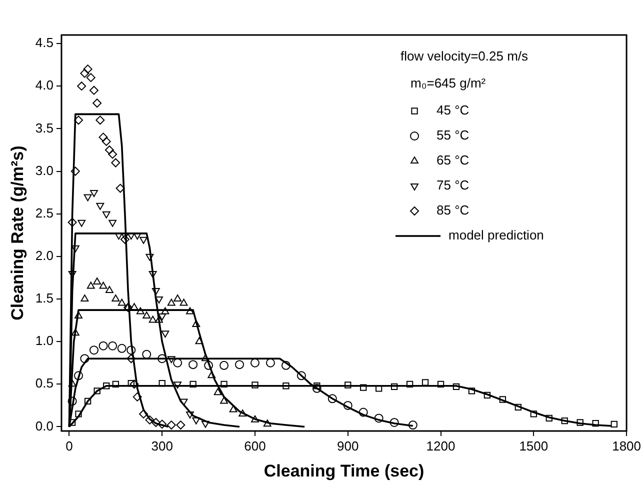 Image resolution: width=644 pixels, height=490 pixels. Describe the element at coordinates (453, 135) in the screenshot. I see `legend-label: 55 °C` at that location.